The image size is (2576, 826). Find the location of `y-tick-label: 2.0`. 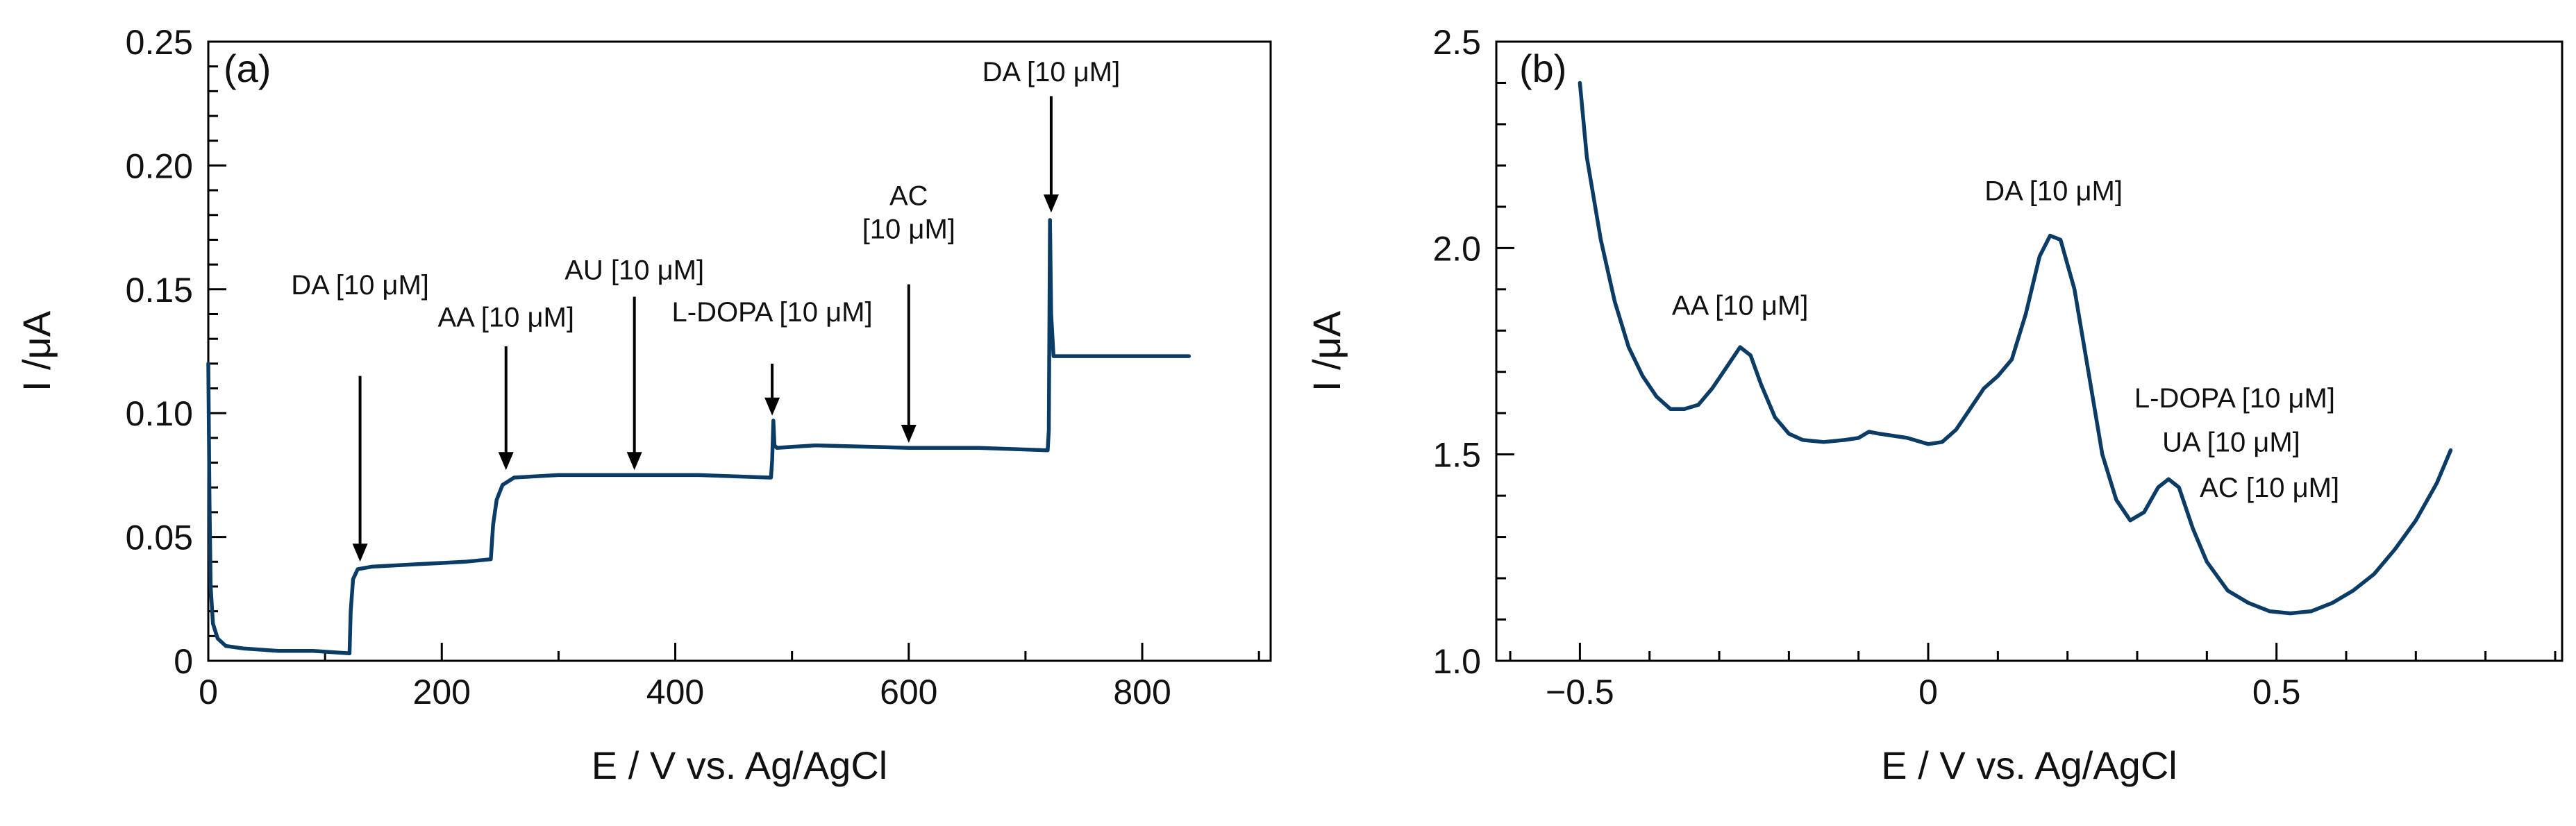

y-tick-label: 2.0 is located at coordinates (1456, 248).